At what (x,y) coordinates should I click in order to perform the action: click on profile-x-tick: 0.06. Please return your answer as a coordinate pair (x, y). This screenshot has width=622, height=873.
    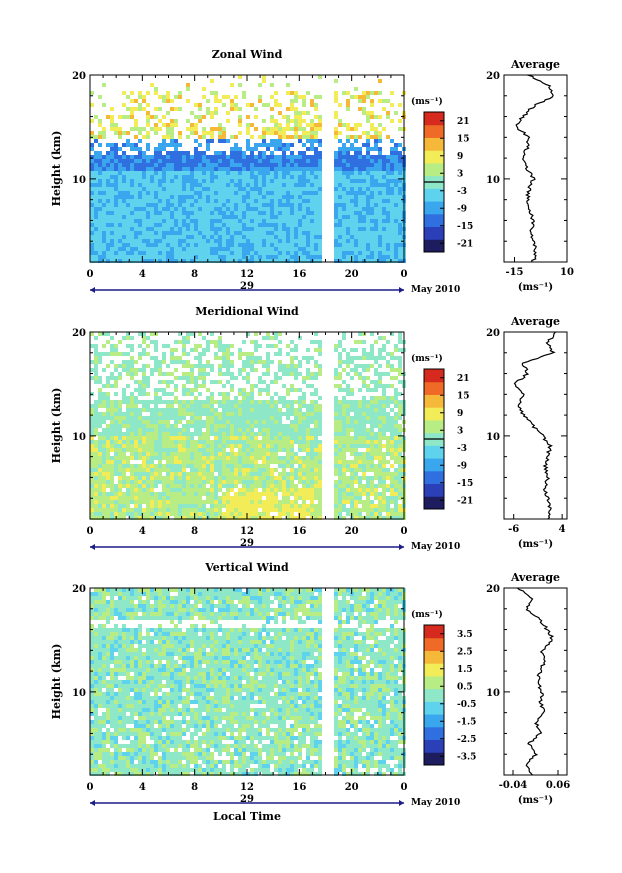
    Looking at the image, I should click on (558, 785).